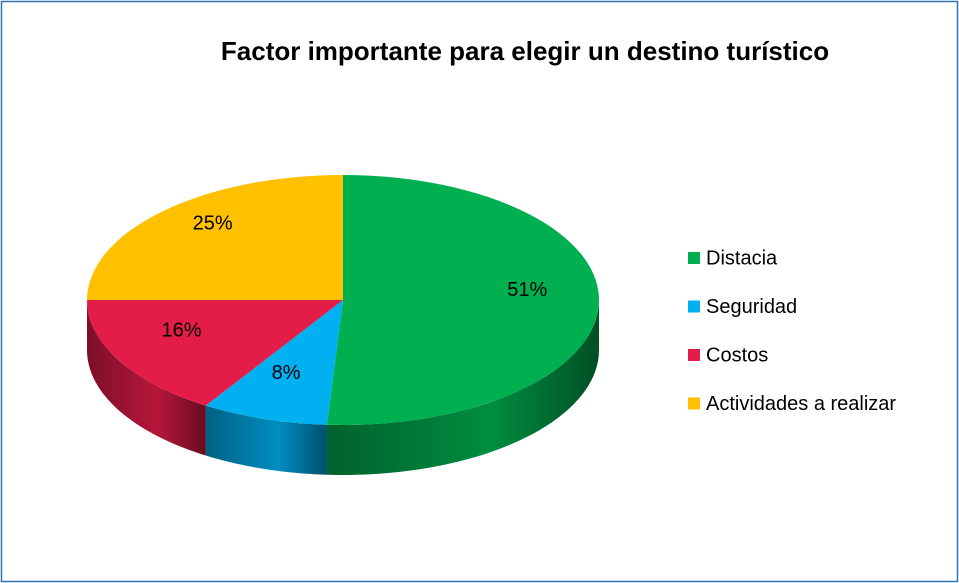 This screenshot has height=583, width=959. I want to click on pie-labels: 51% 8% 16% 25%, so click(354, 298).